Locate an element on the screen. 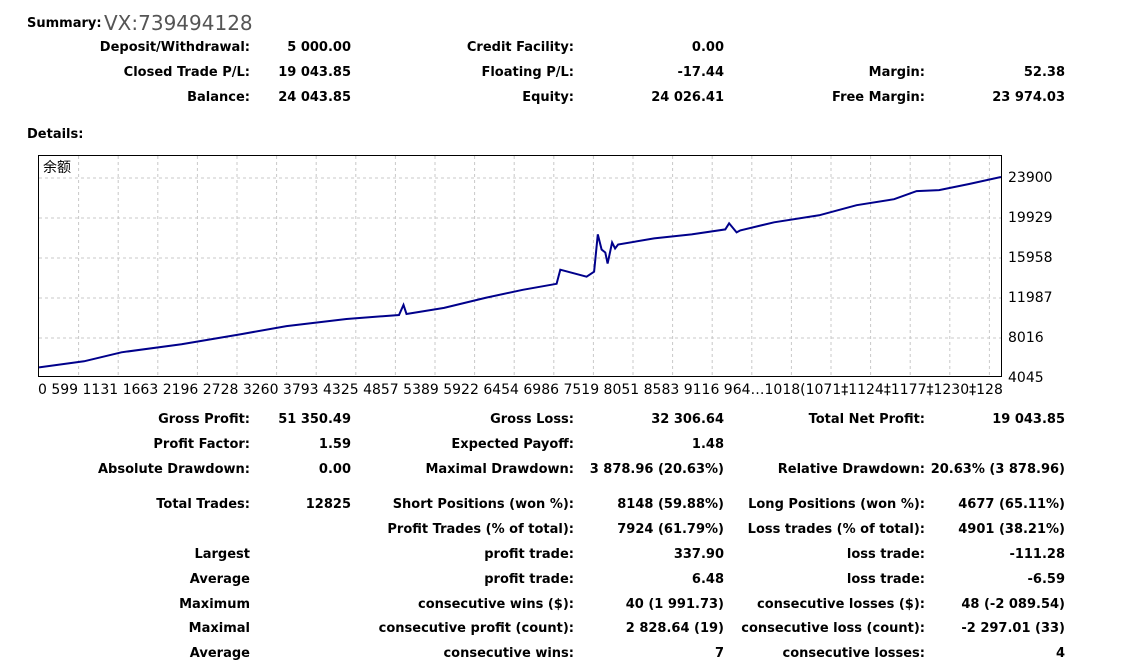  summary-cell-r1-c0: Closed Trade P/L: is located at coordinates (186, 72).